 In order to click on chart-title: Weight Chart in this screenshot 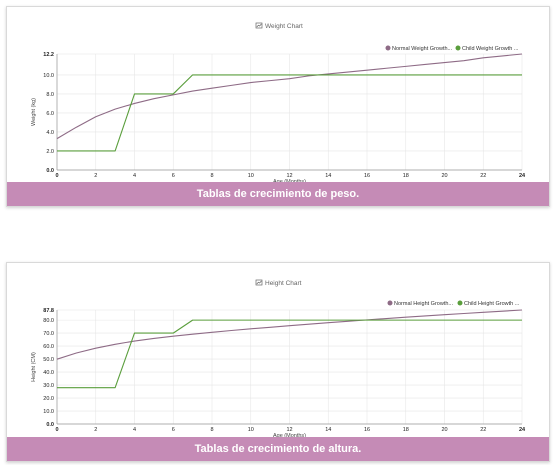, I will do `click(284, 26)`.